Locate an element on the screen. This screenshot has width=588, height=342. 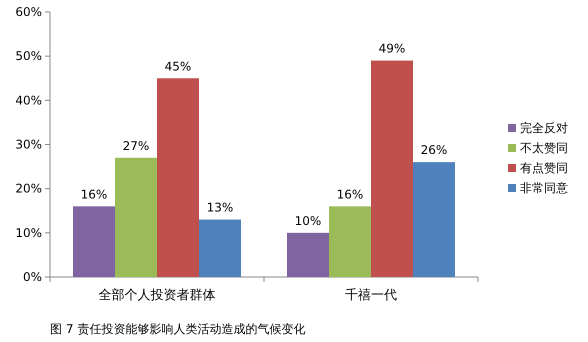
legend-label: 有点赞同 is located at coordinates (544, 168).